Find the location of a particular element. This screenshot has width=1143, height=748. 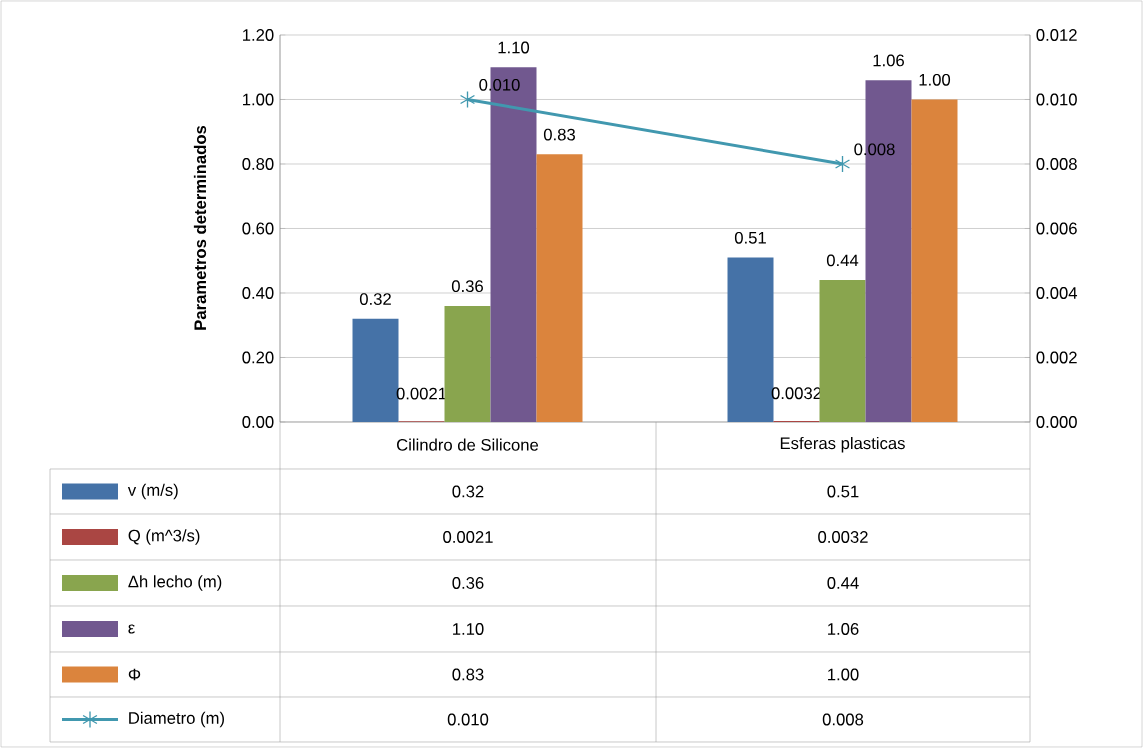

data-label: 1.10 is located at coordinates (468, 629).